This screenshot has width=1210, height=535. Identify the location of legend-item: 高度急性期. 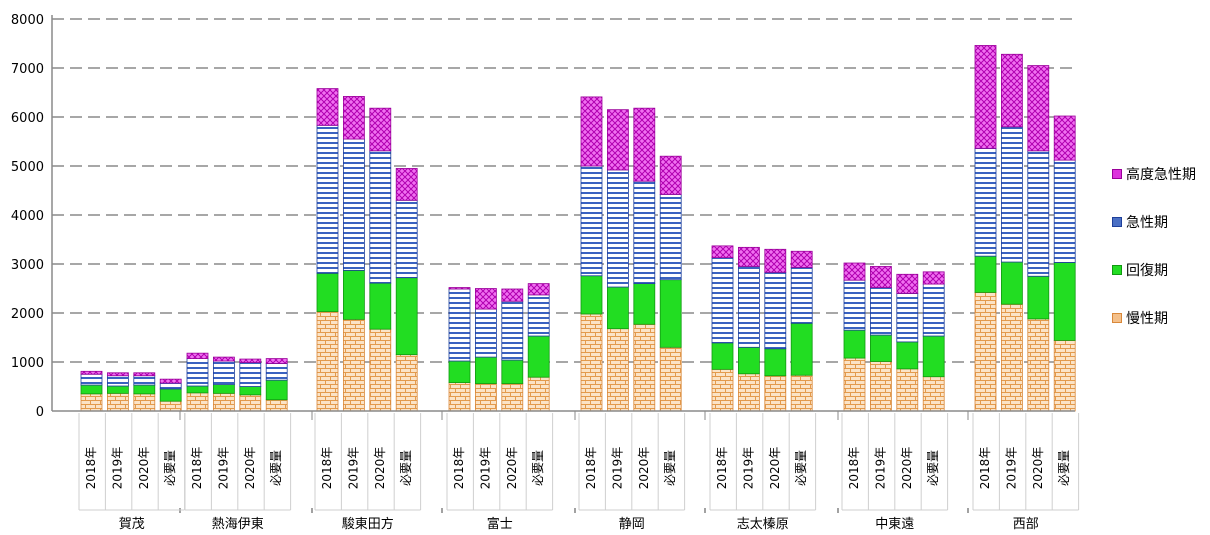
(1154, 174).